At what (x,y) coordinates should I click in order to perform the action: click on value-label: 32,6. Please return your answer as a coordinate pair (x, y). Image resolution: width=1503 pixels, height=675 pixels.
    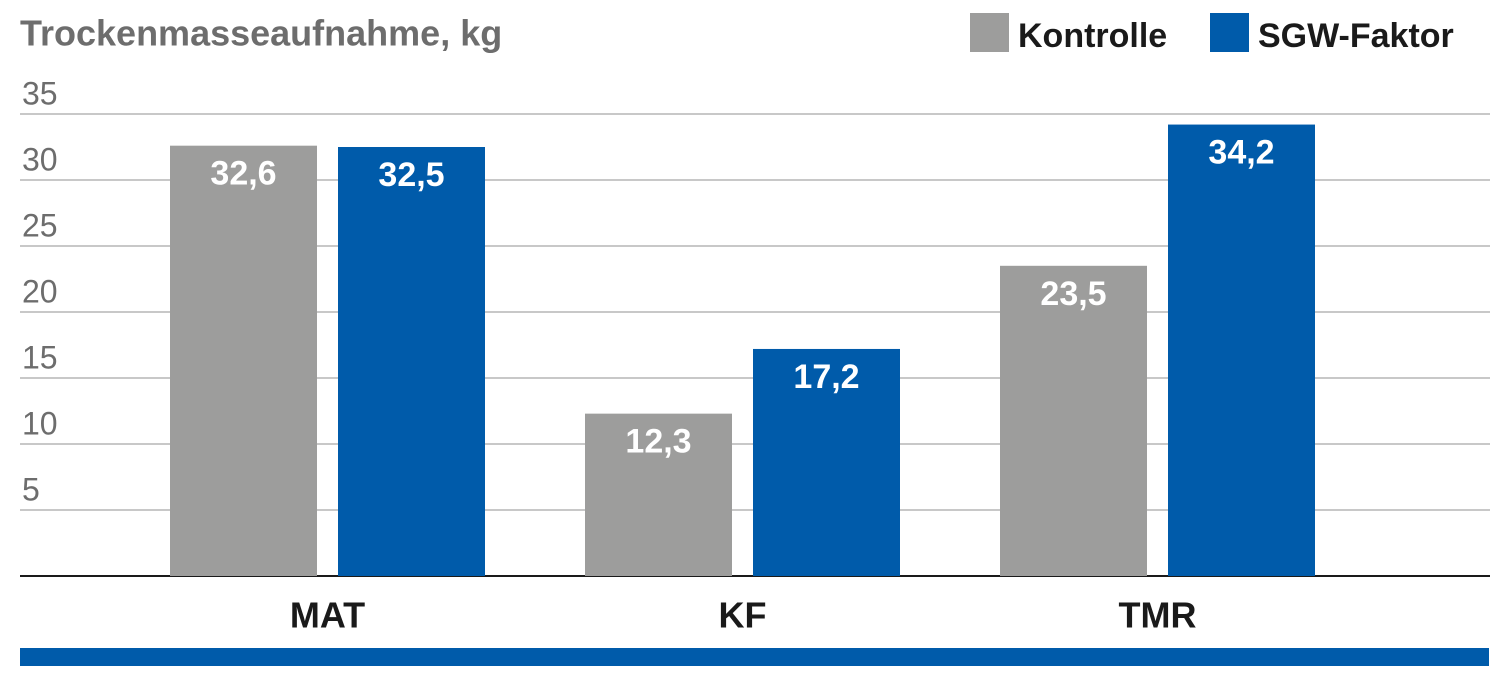
    Looking at the image, I should click on (243, 174).